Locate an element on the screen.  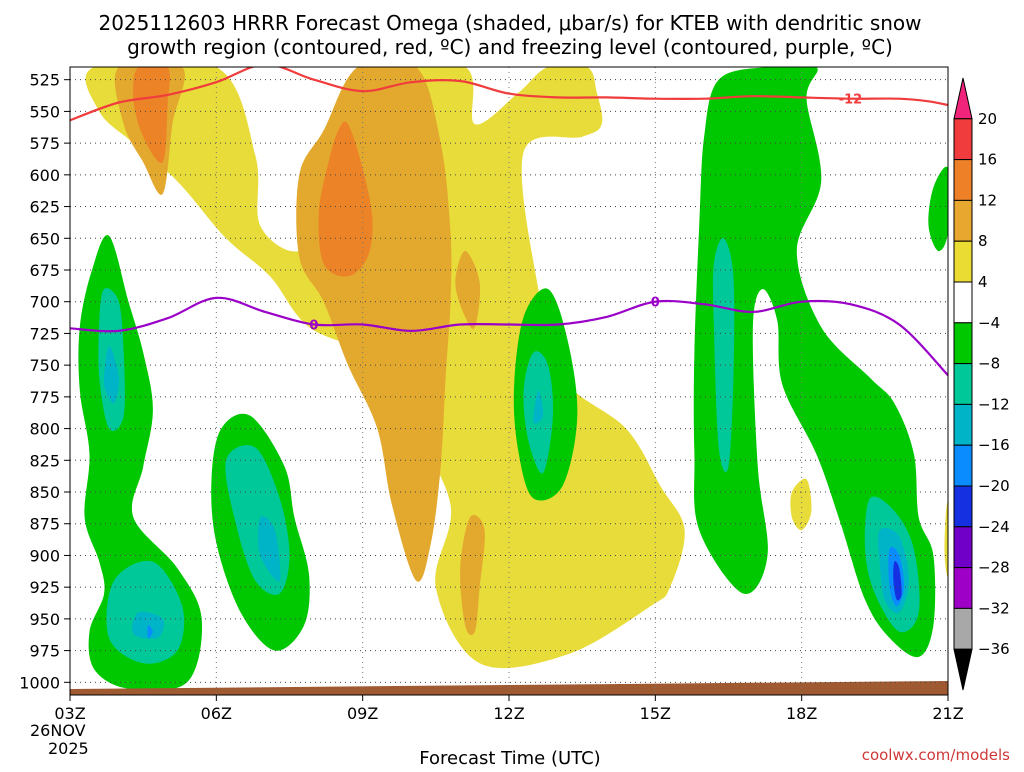
colorbar-label-11: −28 is located at coordinates (994, 568).